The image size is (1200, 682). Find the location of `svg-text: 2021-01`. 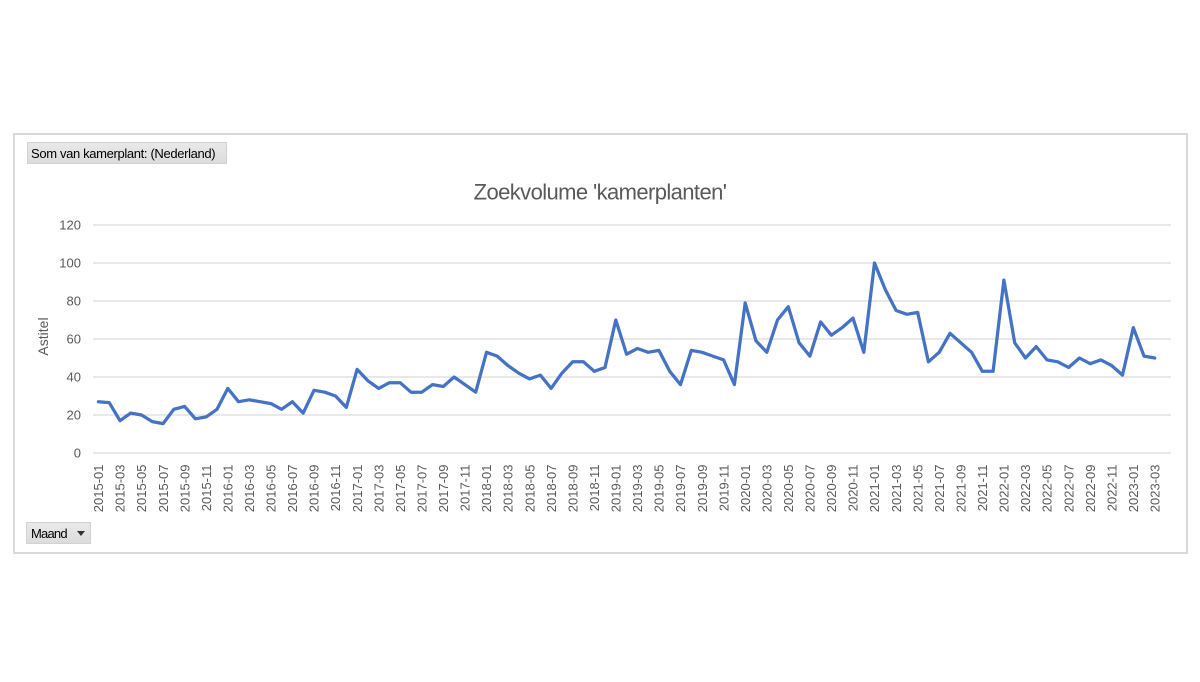

svg-text: 2021-01 is located at coordinates (874, 489).